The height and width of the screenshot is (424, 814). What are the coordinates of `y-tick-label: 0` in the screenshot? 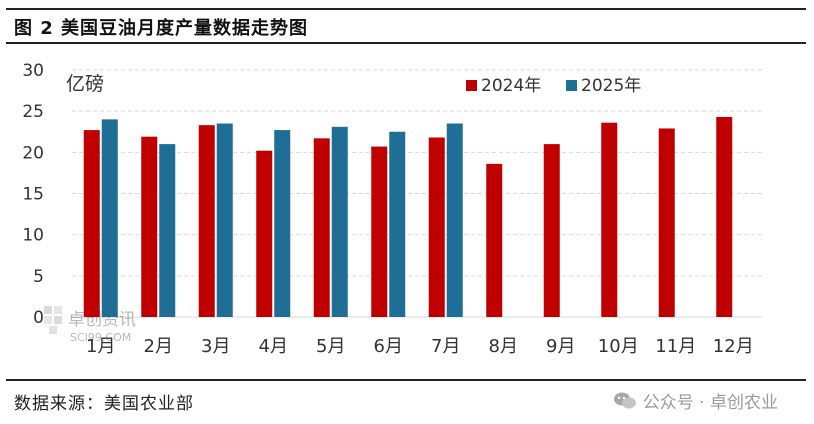 It's located at (38, 318).